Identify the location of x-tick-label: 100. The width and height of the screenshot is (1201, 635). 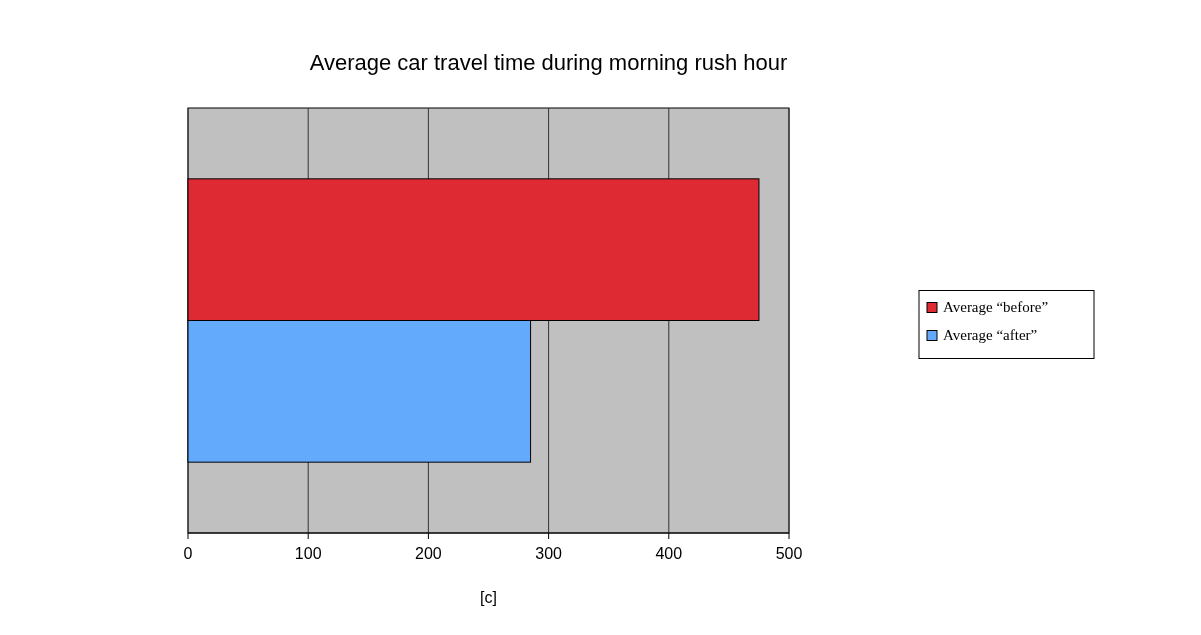
(308, 553).